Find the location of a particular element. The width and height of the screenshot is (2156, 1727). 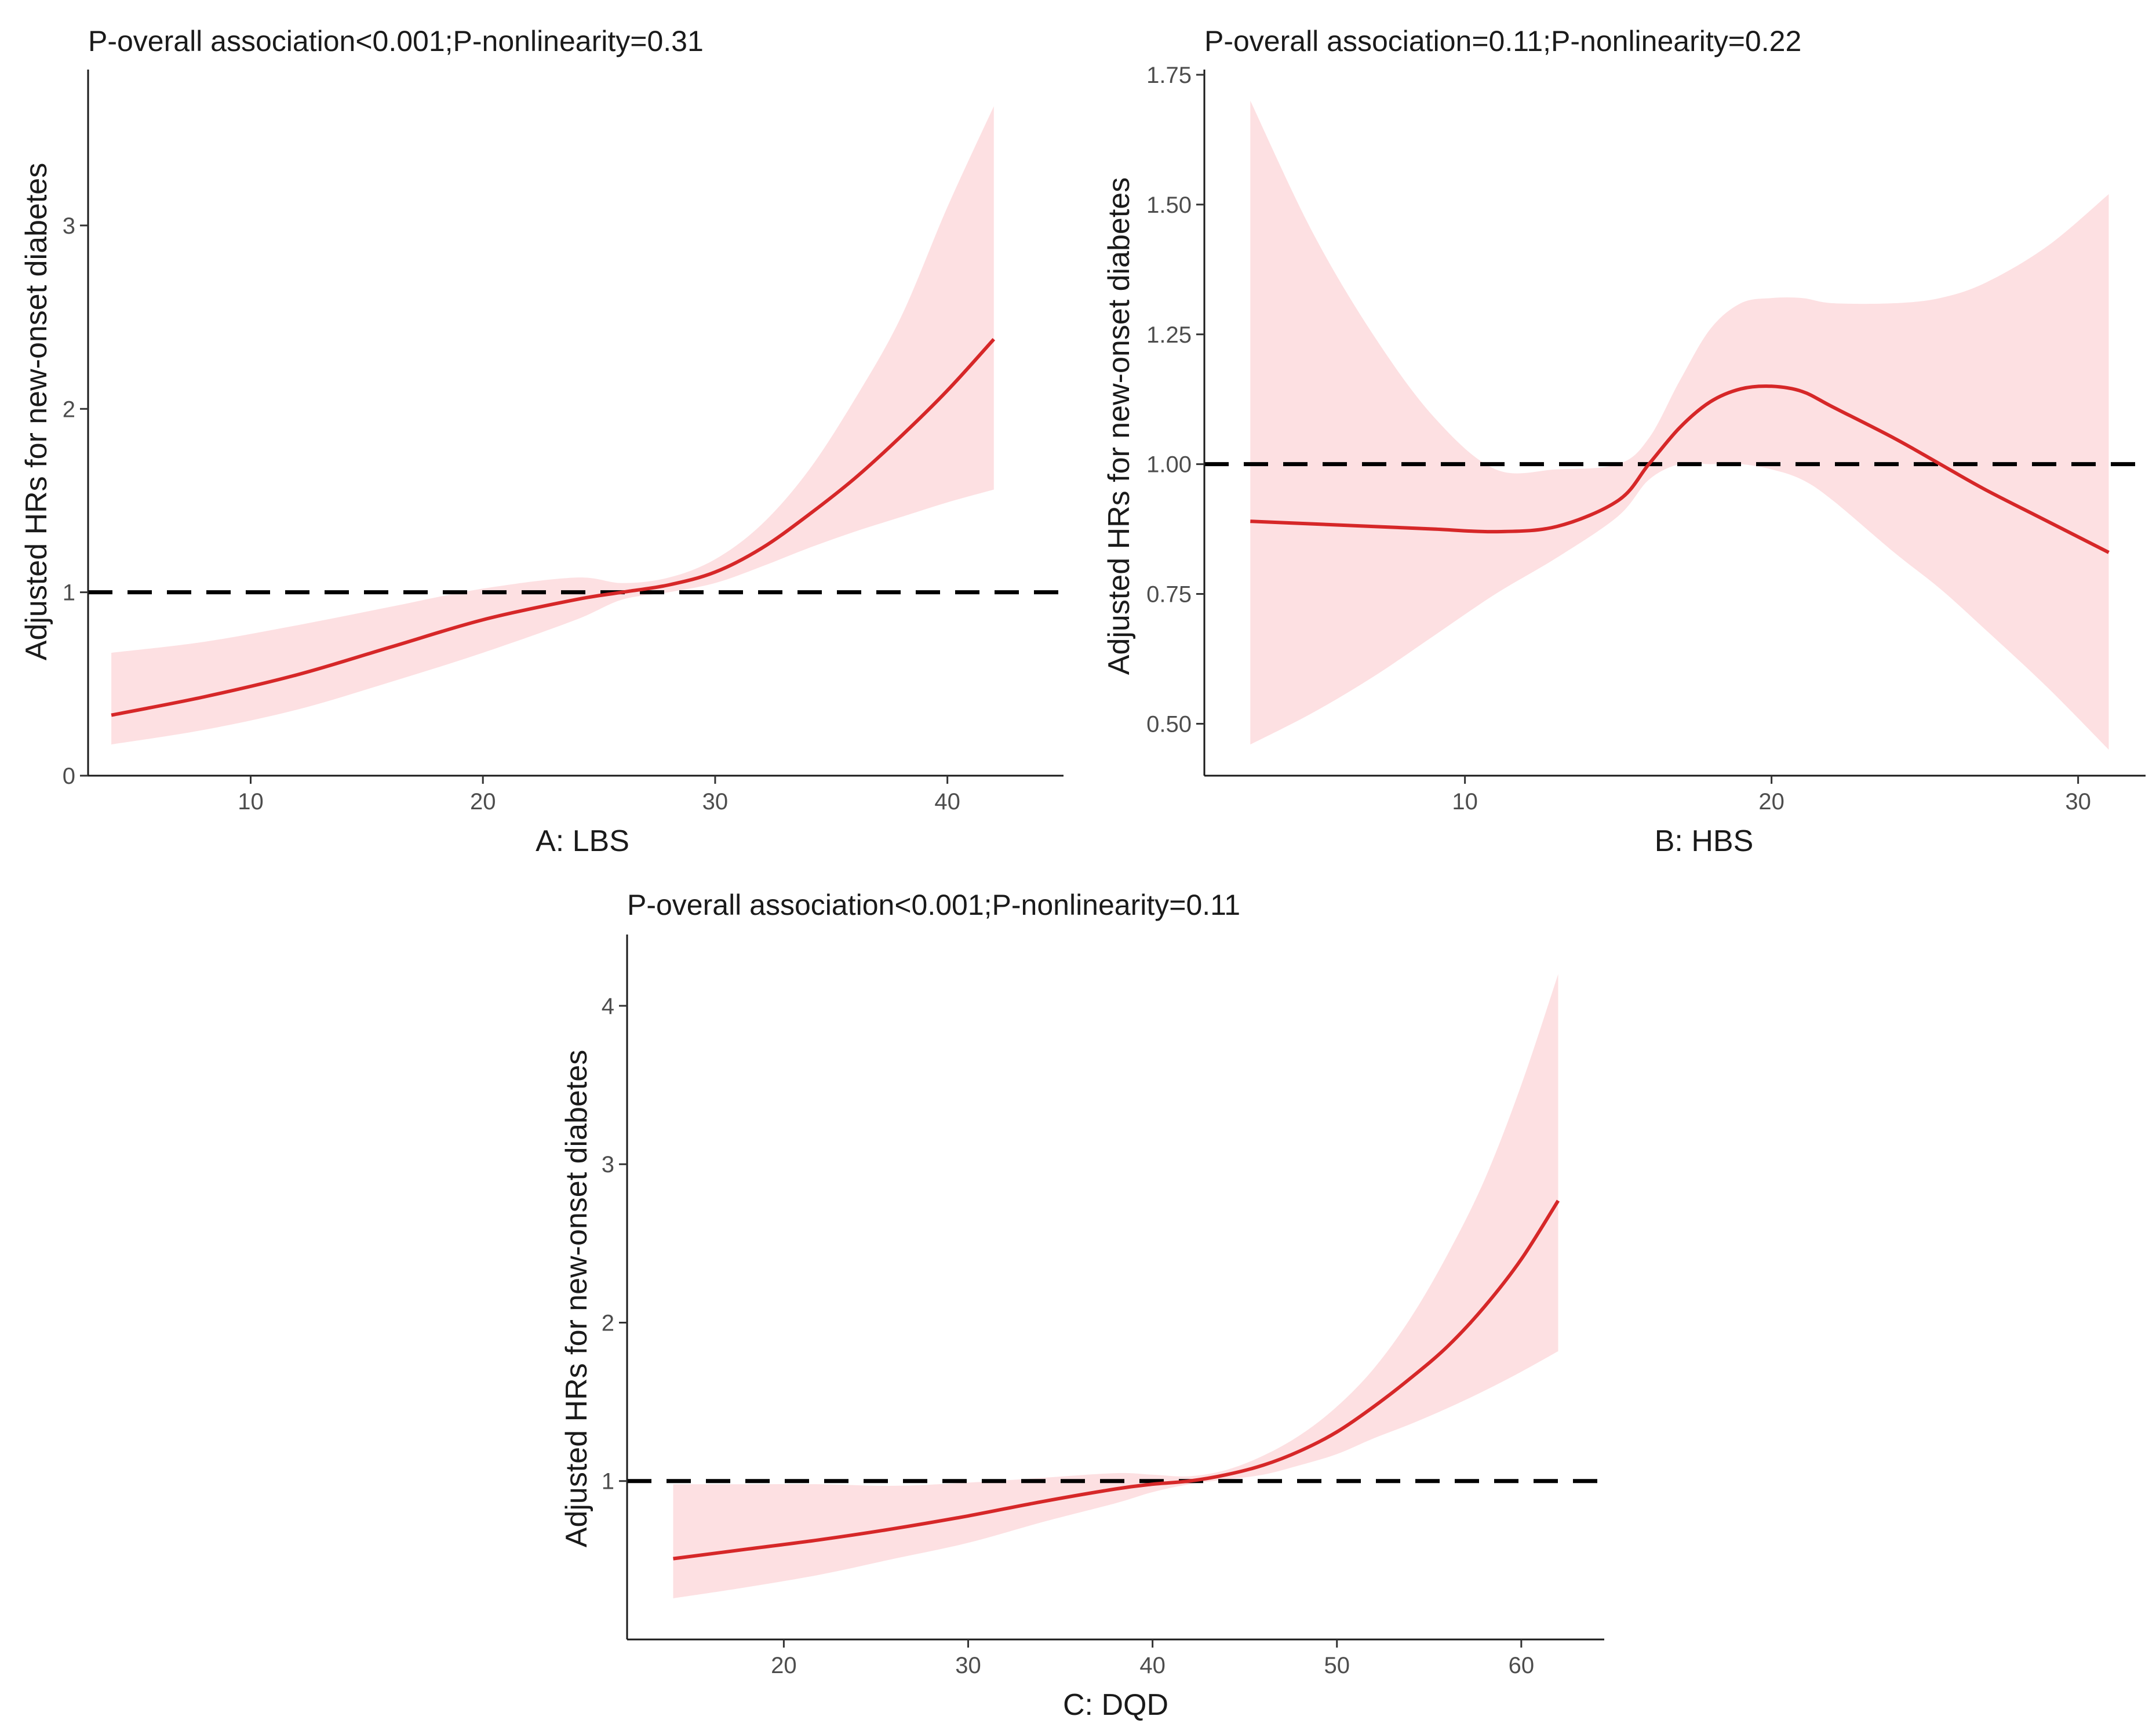

panel-a-x-tick-label: 40 is located at coordinates (947, 802).